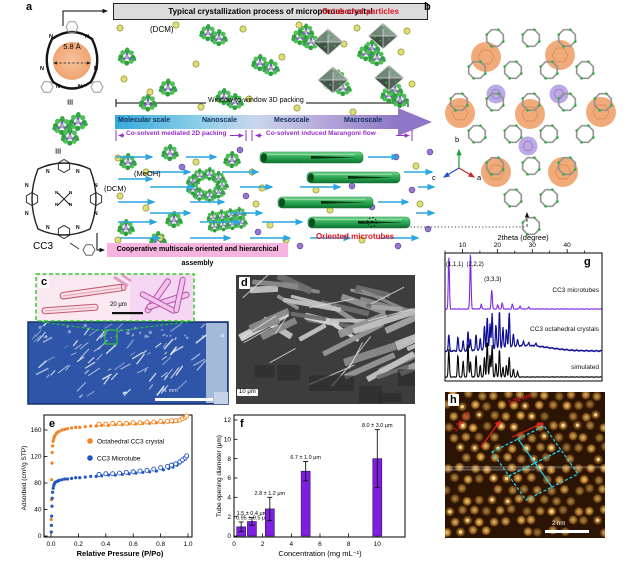 The width and height of the screenshot is (640, 561). What do you see at coordinates (162, 29) in the screenshot?
I see `solvent-dcm-top-label: (DCM)` at bounding box center [162, 29].